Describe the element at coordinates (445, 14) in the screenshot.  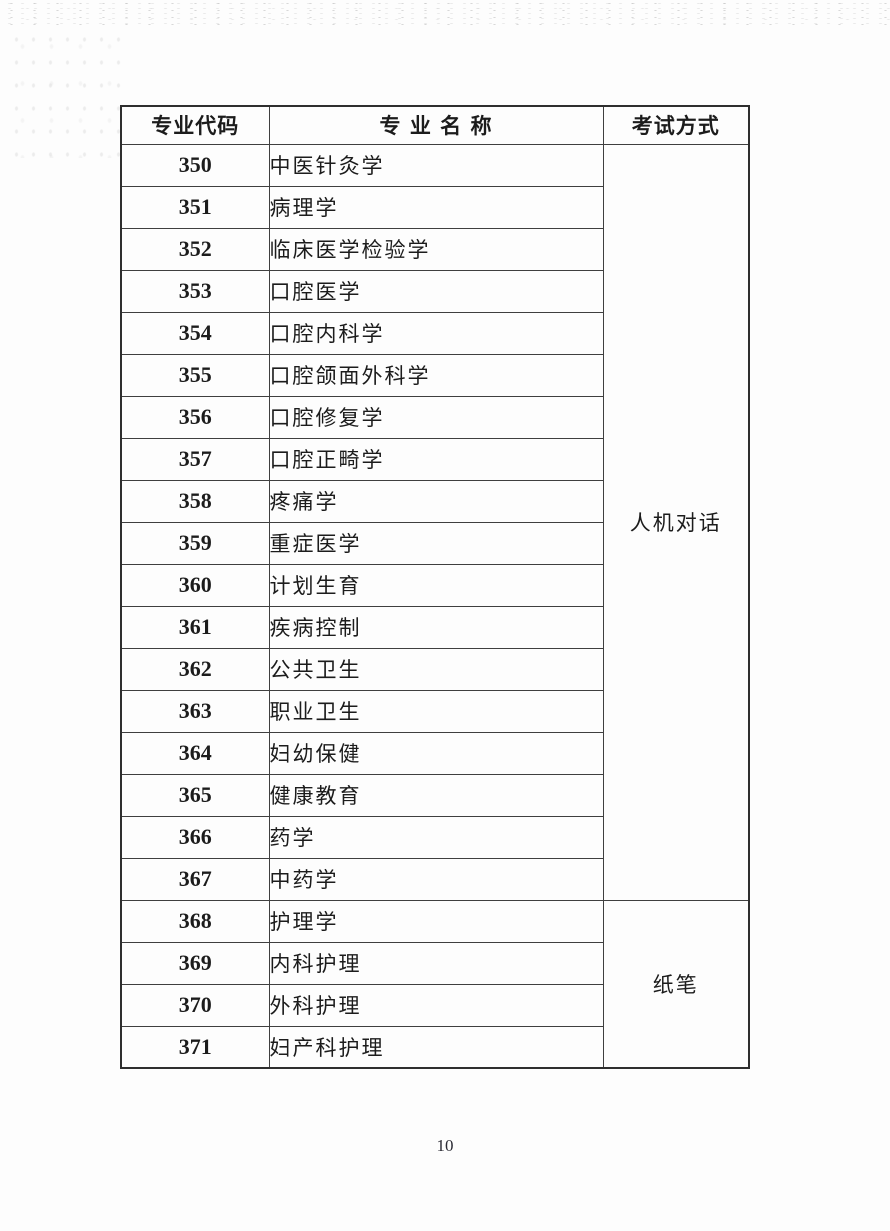
I see `scan-artifacts` at that location.